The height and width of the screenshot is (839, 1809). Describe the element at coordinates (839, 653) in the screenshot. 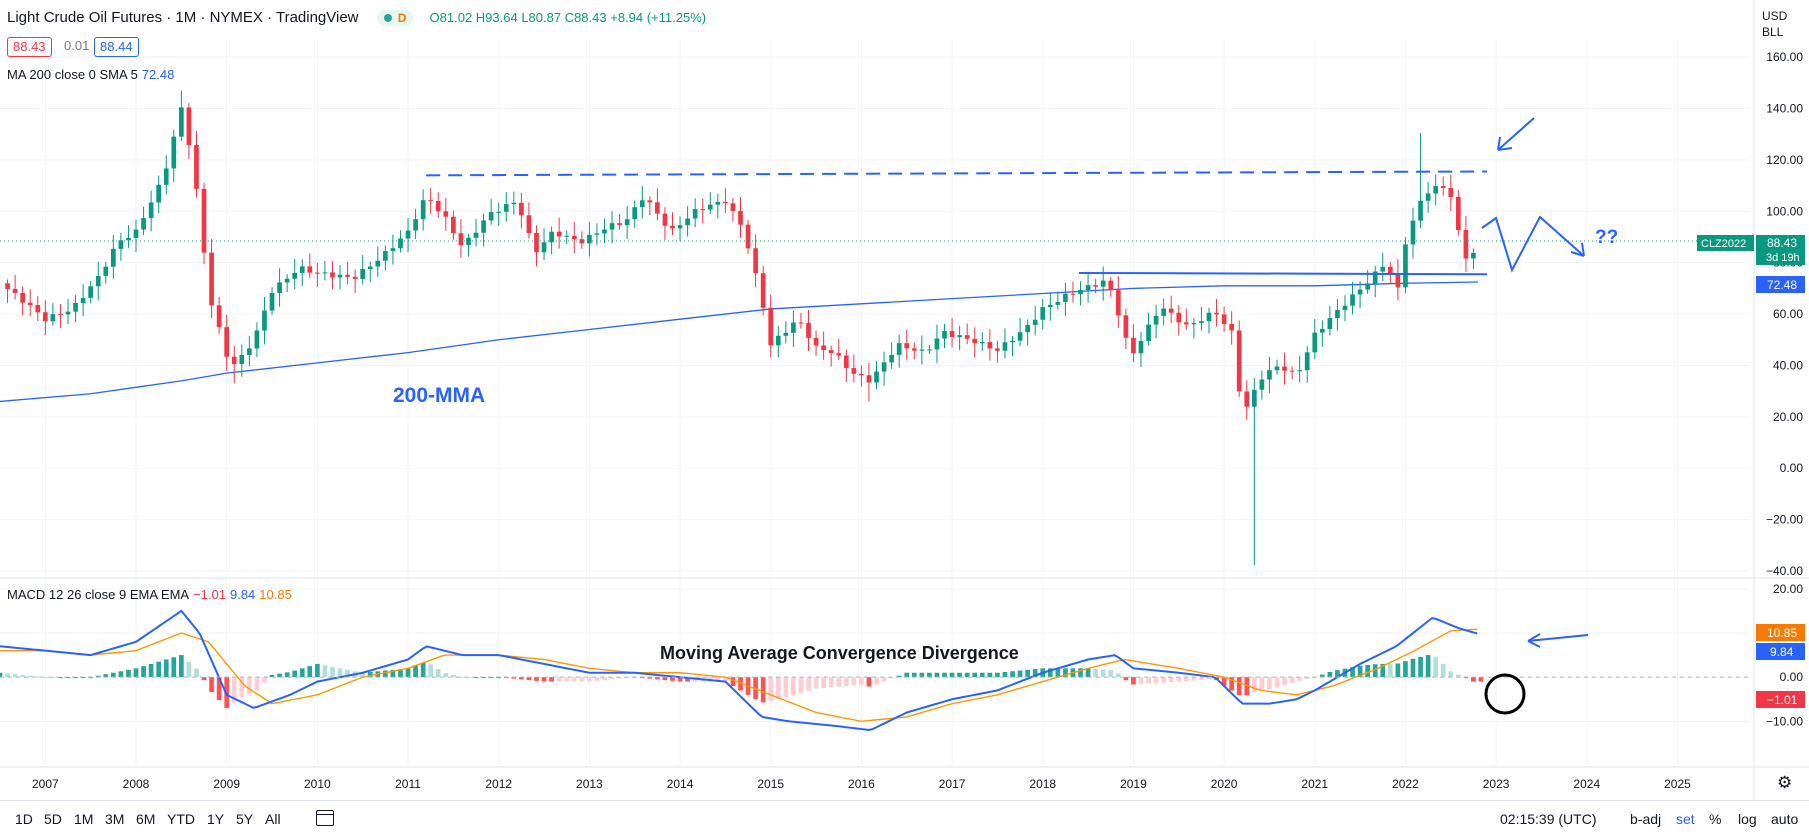

I see `macd-title: Moving Average Convergence Divergence` at that location.